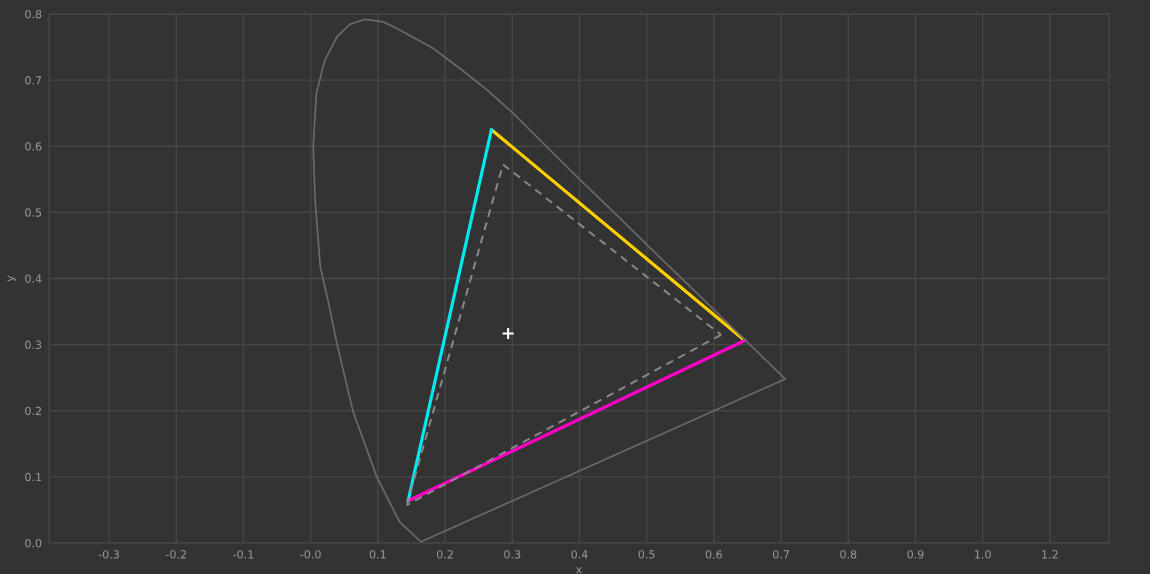 The width and height of the screenshot is (1150, 574). Describe the element at coordinates (983, 554) in the screenshot. I see `x-tick-label: 1.0` at that location.